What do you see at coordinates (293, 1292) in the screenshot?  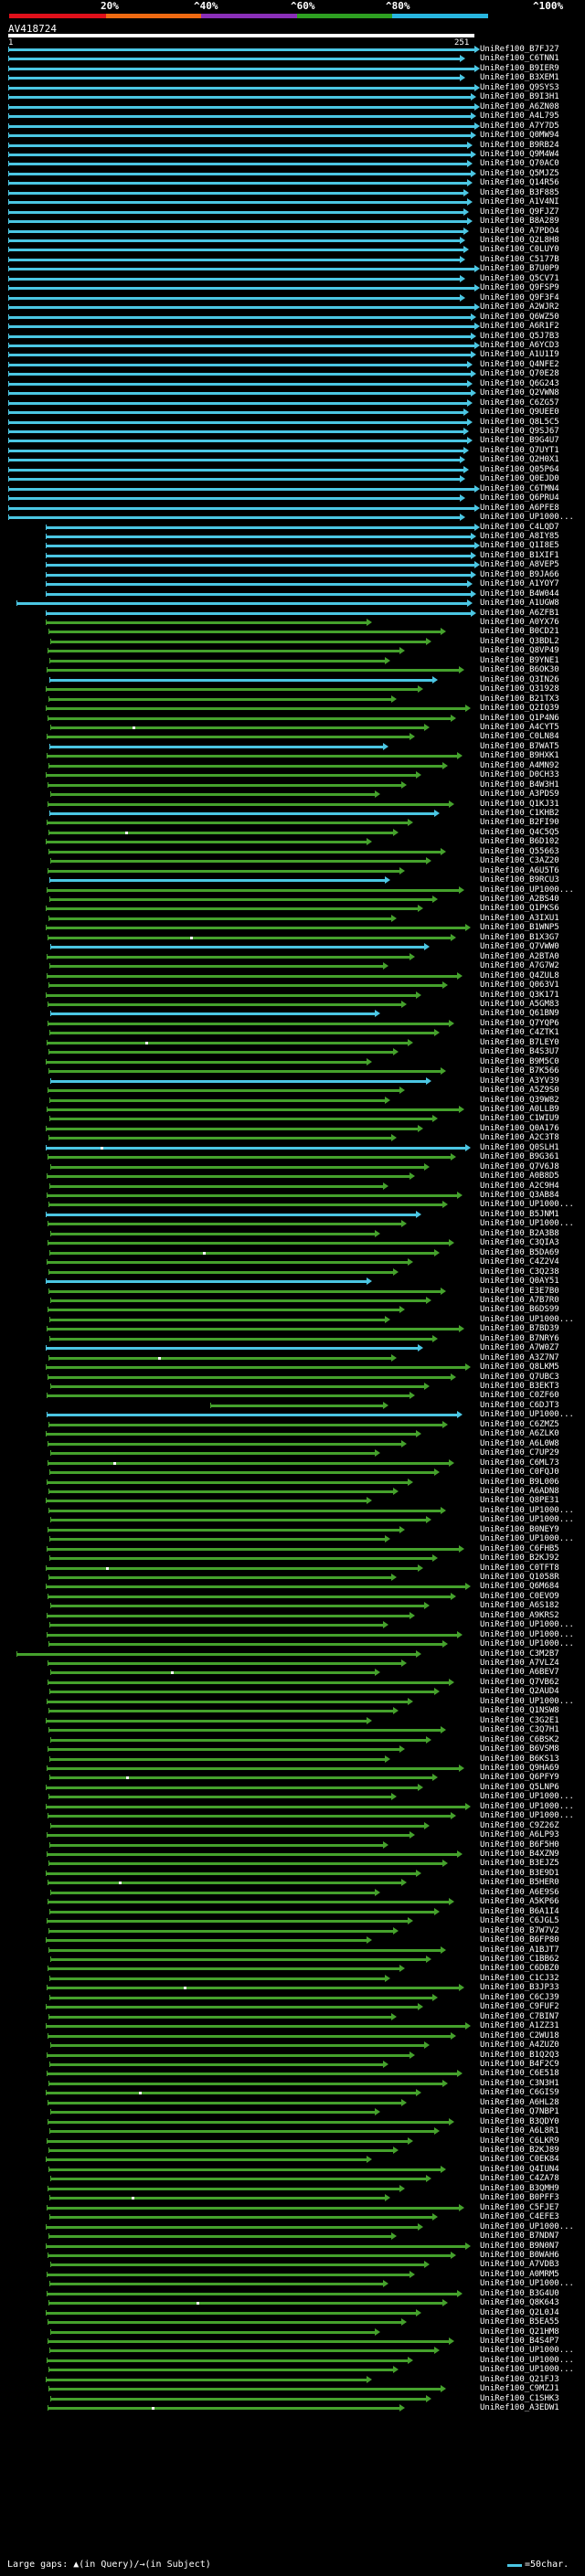 I see `hit-row: UniRef100_E3E7B0` at bounding box center [293, 1292].